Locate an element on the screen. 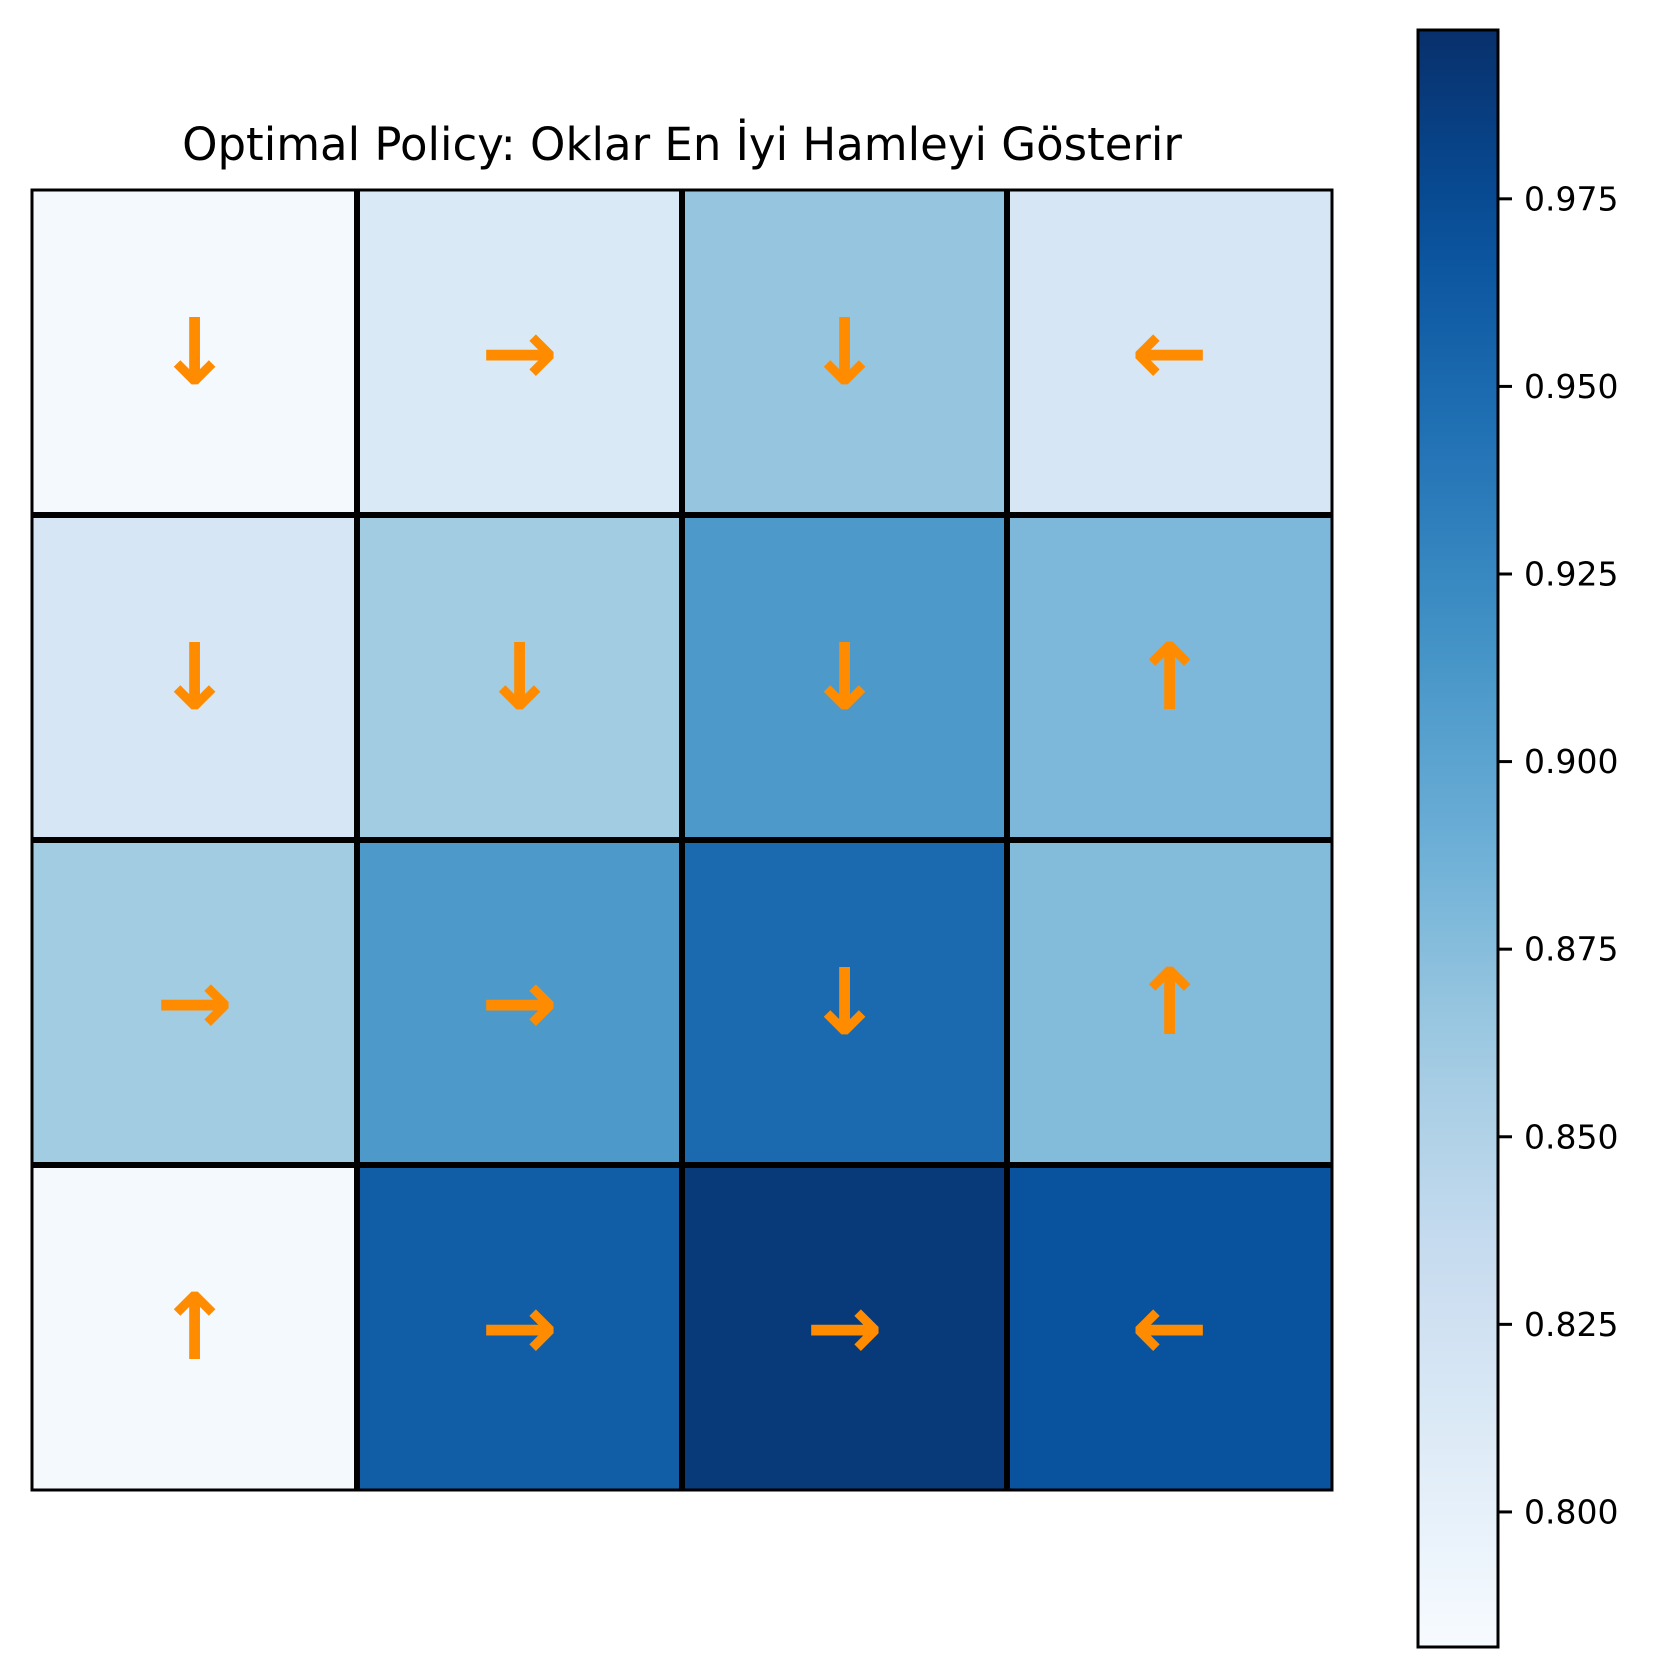 This screenshot has width=1672, height=1677. policy-arrow-r0-c3: ← is located at coordinates (1169, 352).